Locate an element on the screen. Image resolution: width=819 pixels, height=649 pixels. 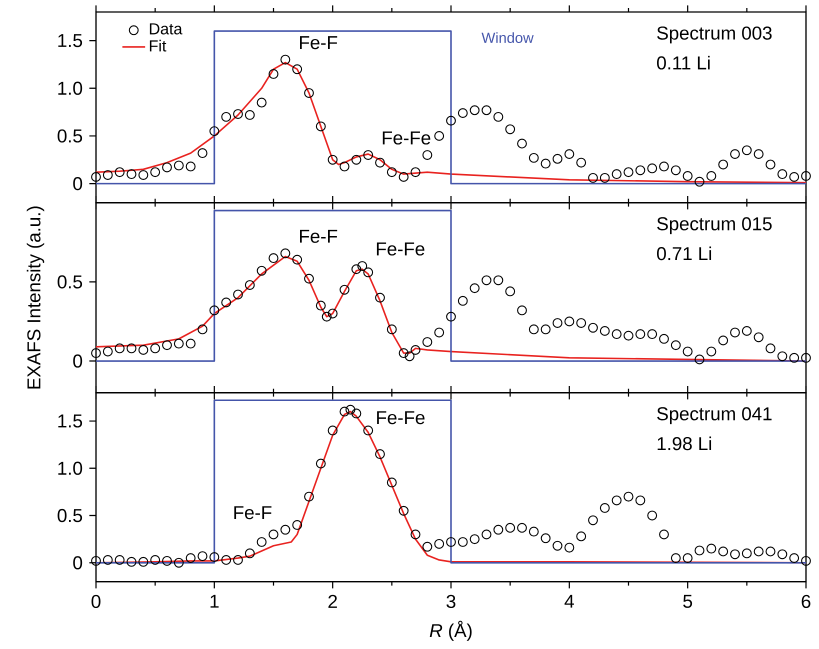
annotation: Spectrum 003 is located at coordinates (714, 35).